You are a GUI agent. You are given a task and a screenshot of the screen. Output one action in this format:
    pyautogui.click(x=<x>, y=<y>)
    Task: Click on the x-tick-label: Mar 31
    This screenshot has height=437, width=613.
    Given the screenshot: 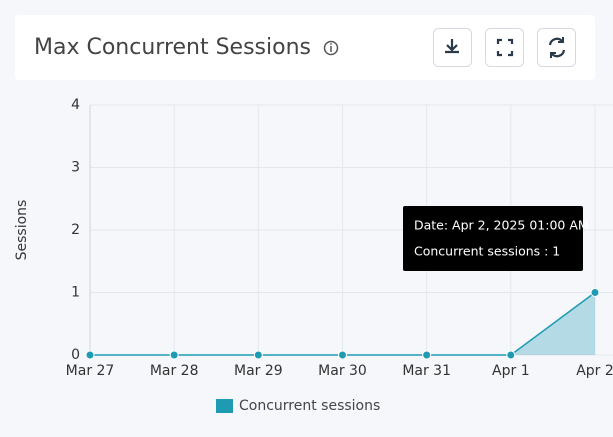 What is the action you would take?
    pyautogui.click(x=426, y=371)
    